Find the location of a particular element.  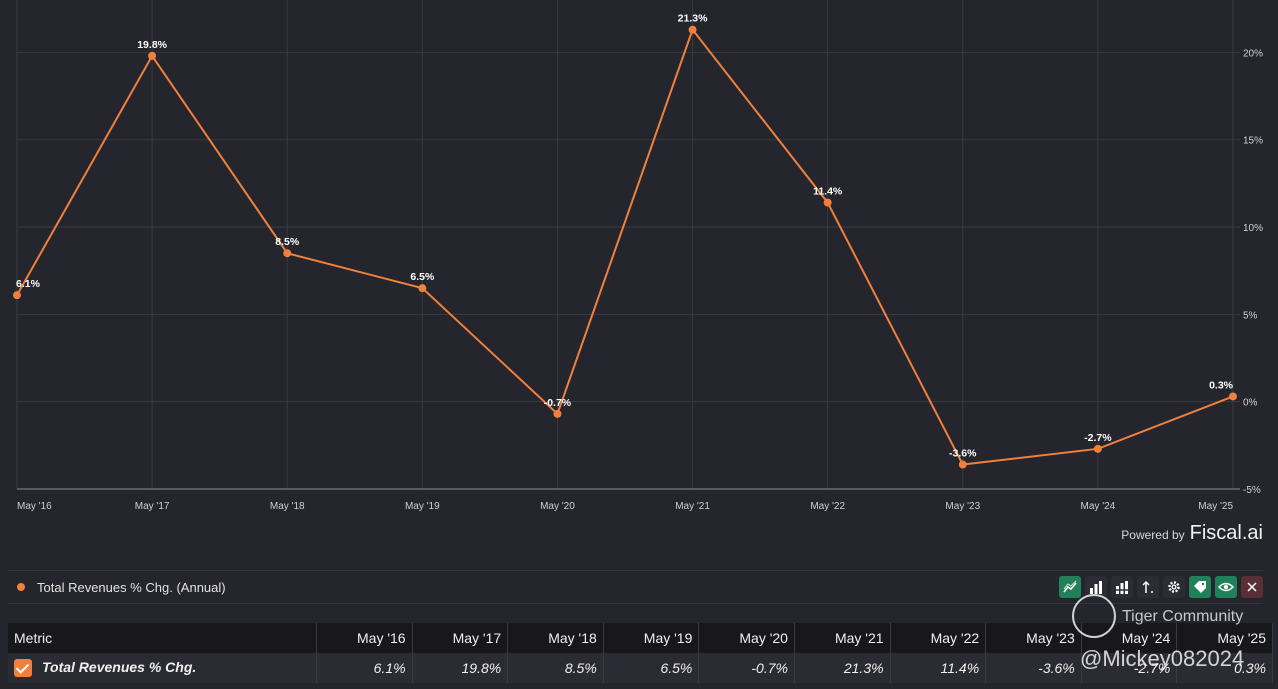

header-year: May '21 is located at coordinates (842, 638).